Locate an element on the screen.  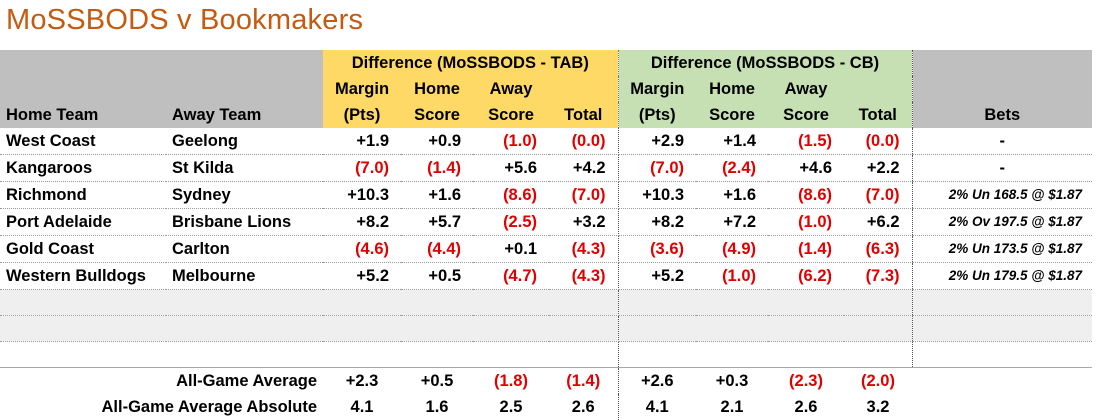
col-header-score-away-tab: Score is located at coordinates (511, 115).